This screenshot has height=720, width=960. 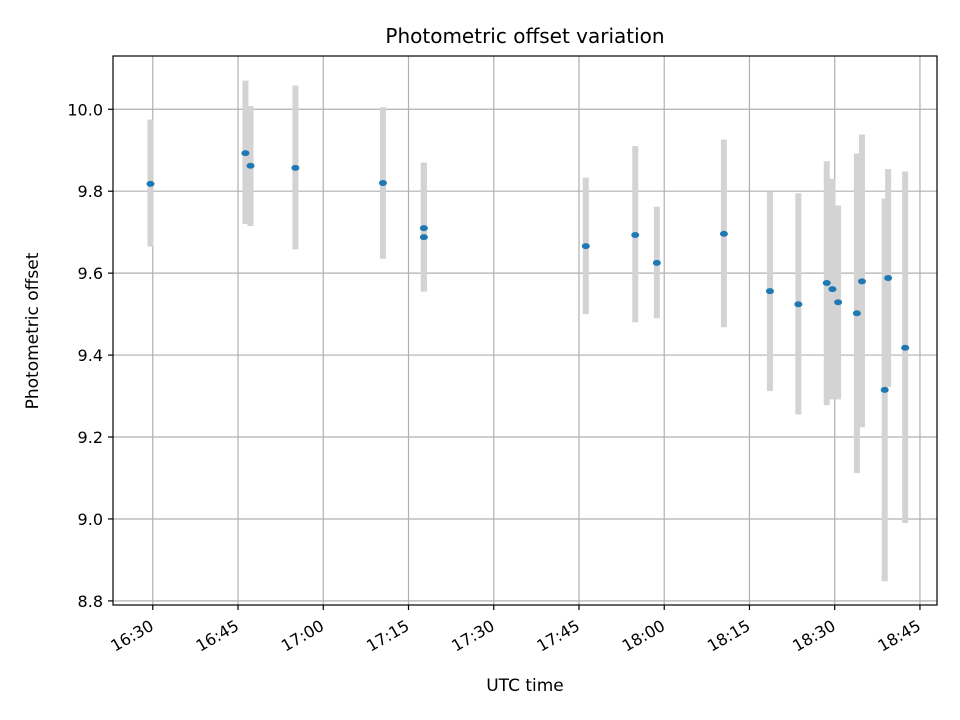 I want to click on y-tick-label: 9.8, so click(x=90, y=191).